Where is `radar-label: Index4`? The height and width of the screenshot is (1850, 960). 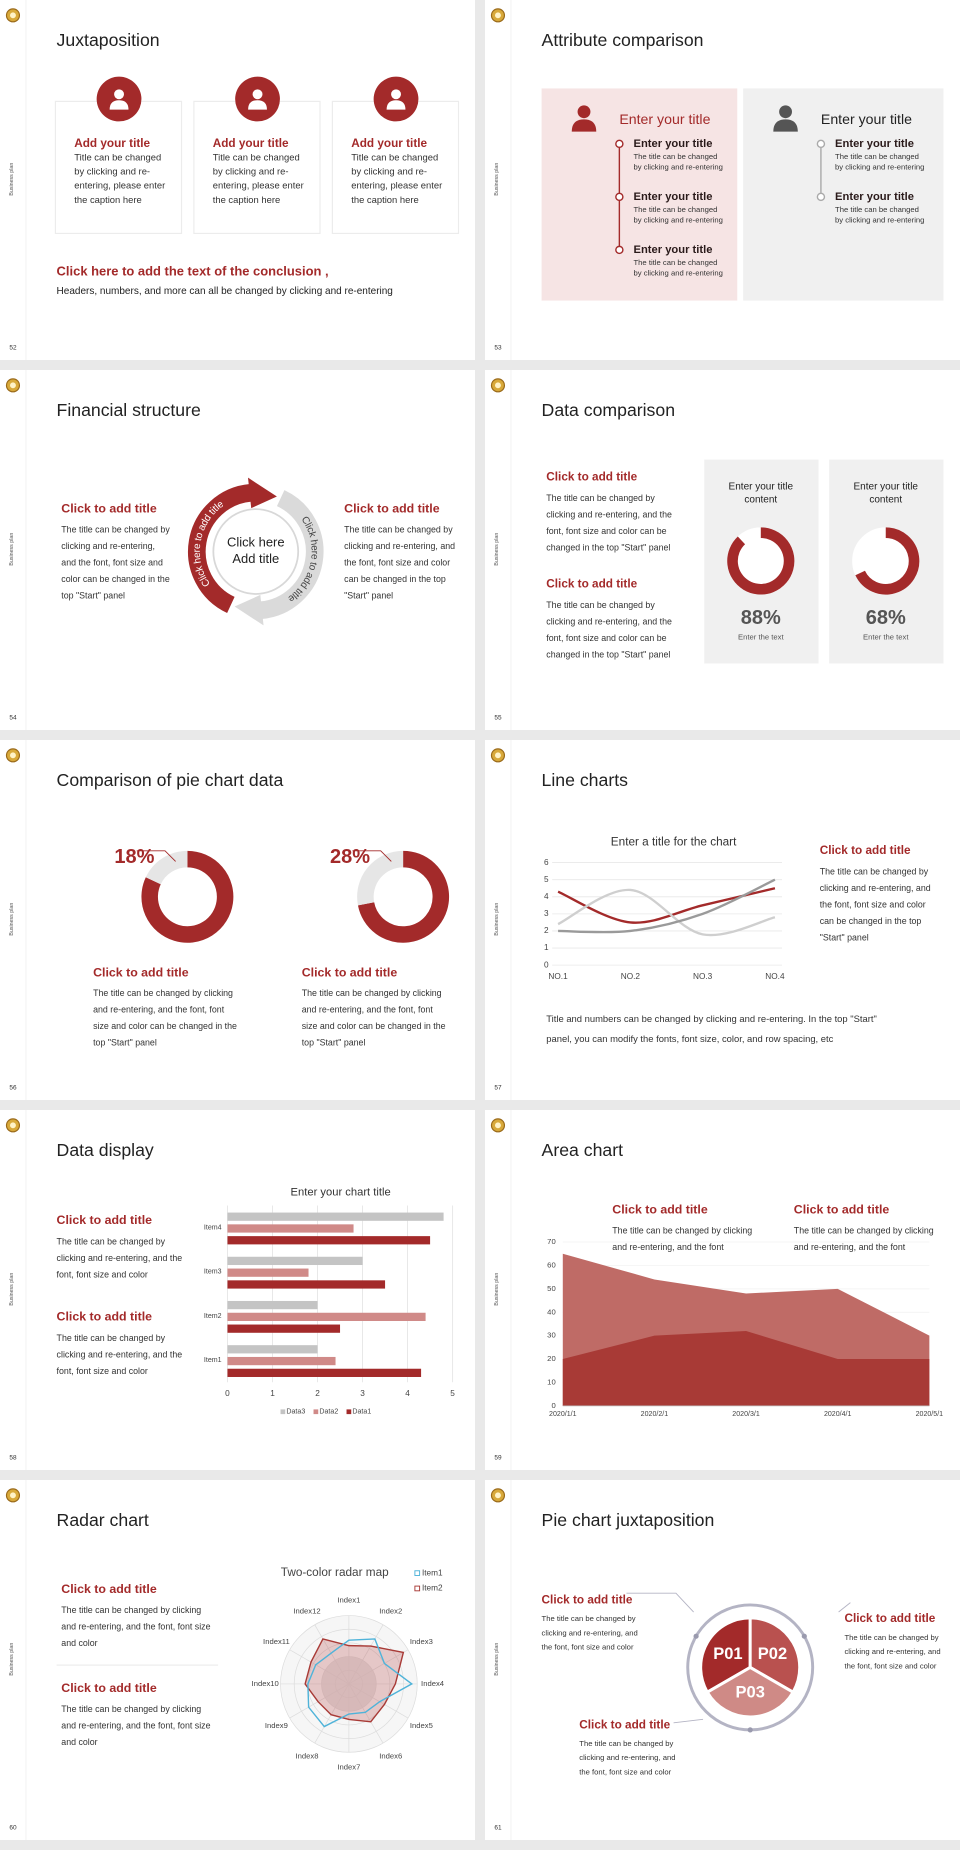
radar-label: Index4 is located at coordinates (433, 1683).